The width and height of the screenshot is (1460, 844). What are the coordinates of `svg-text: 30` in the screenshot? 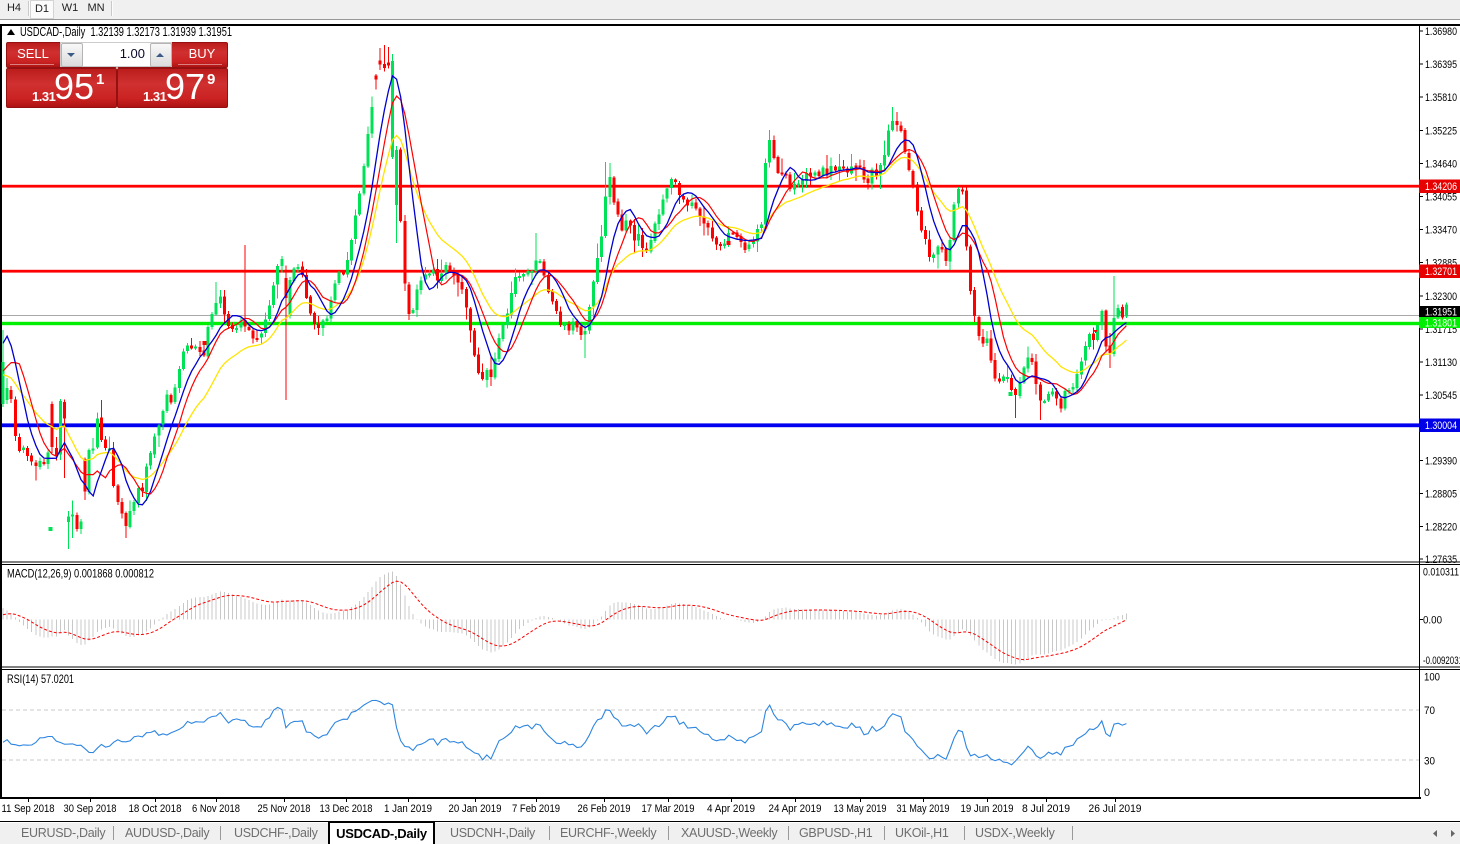 It's located at (1429, 761).